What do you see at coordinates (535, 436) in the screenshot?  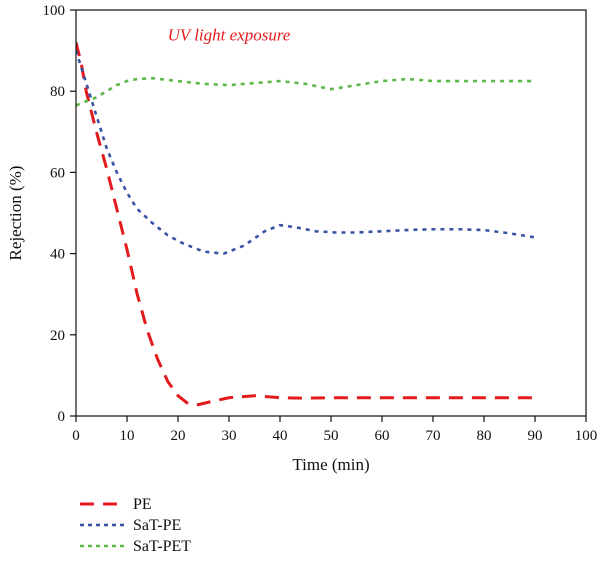 I see `x-tick-label: 90` at bounding box center [535, 436].